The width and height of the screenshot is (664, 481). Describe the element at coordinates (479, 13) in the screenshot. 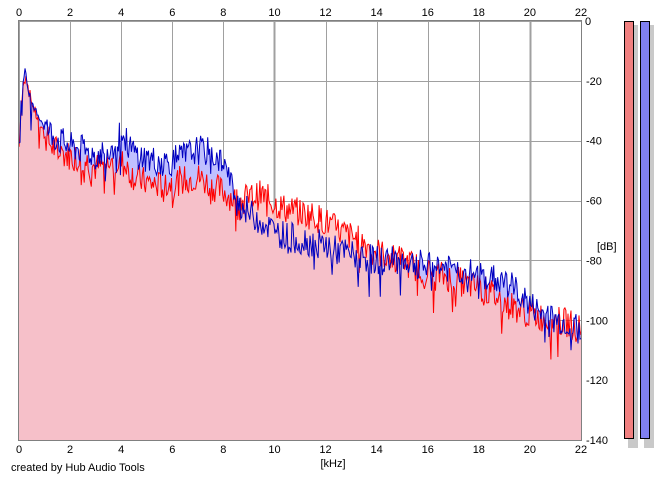

I see `x-tick-label-top: 18` at that location.